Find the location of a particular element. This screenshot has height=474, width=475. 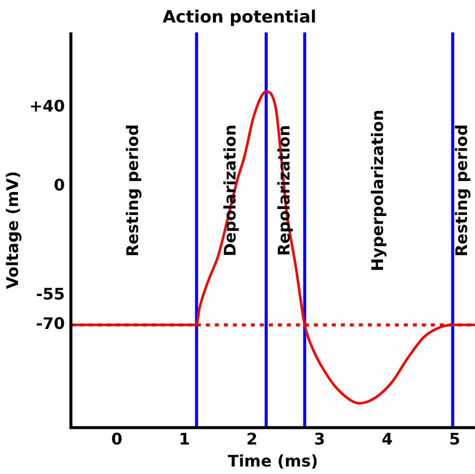

chart-title: Action potential is located at coordinates (239, 18).